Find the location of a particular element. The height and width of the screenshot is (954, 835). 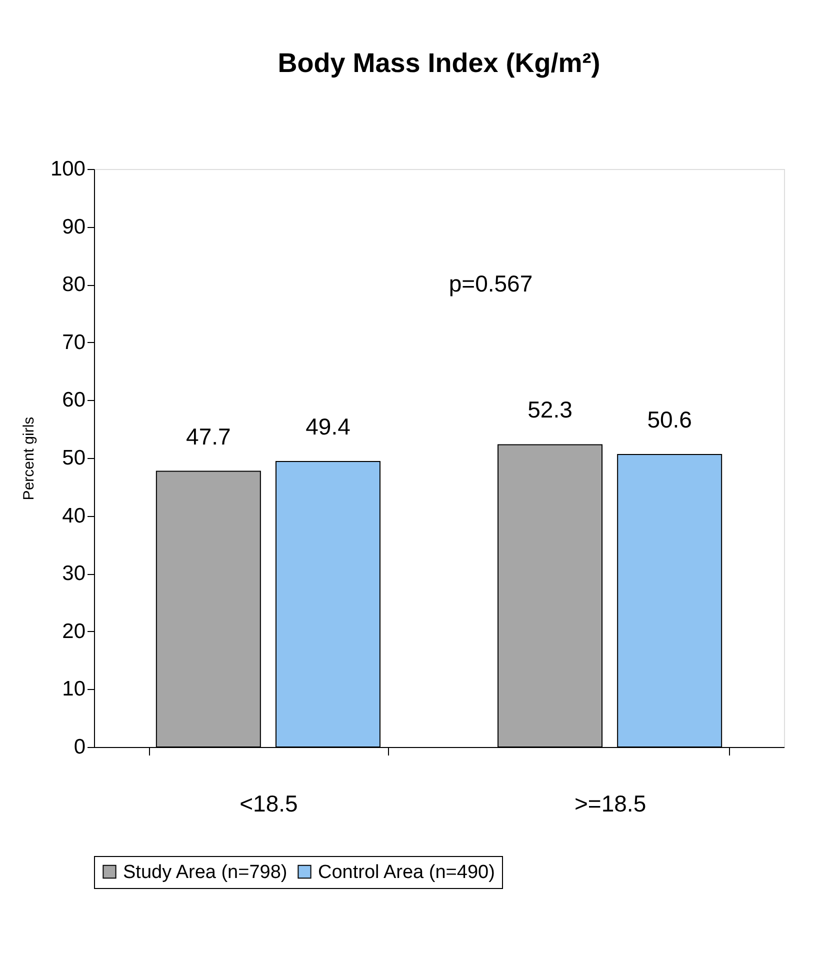

y-tick-label: 60 is located at coordinates (74, 400).